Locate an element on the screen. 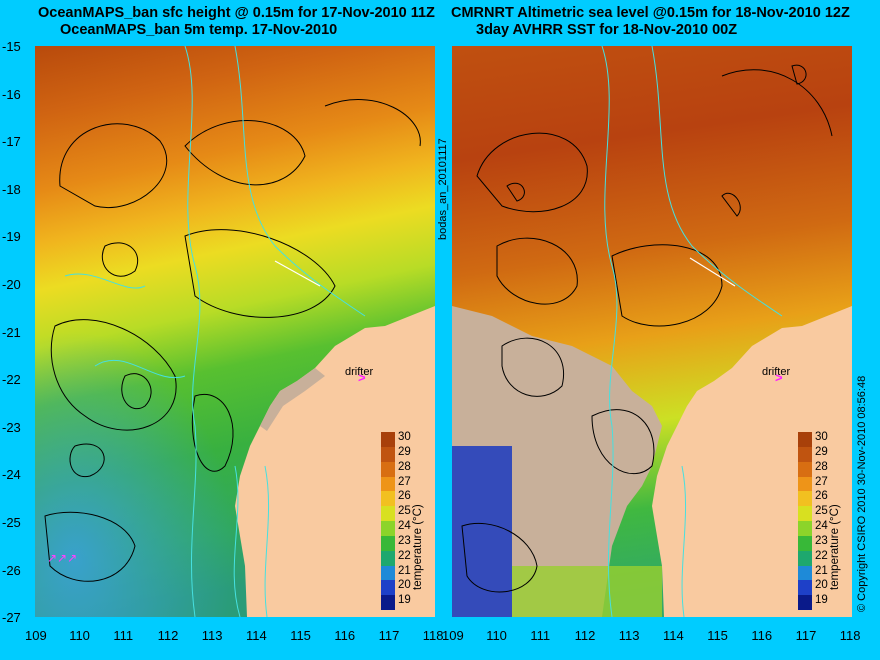  right-colorbar: 30 29 28 27 26 25 24 23 22 21 20 19 is located at coordinates (813, 521).